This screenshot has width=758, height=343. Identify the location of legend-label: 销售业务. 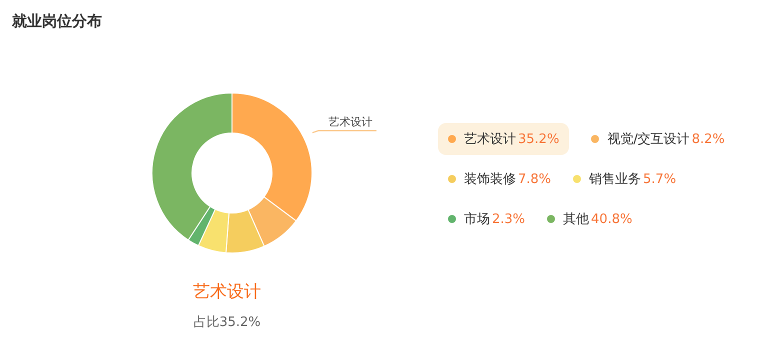
(615, 179).